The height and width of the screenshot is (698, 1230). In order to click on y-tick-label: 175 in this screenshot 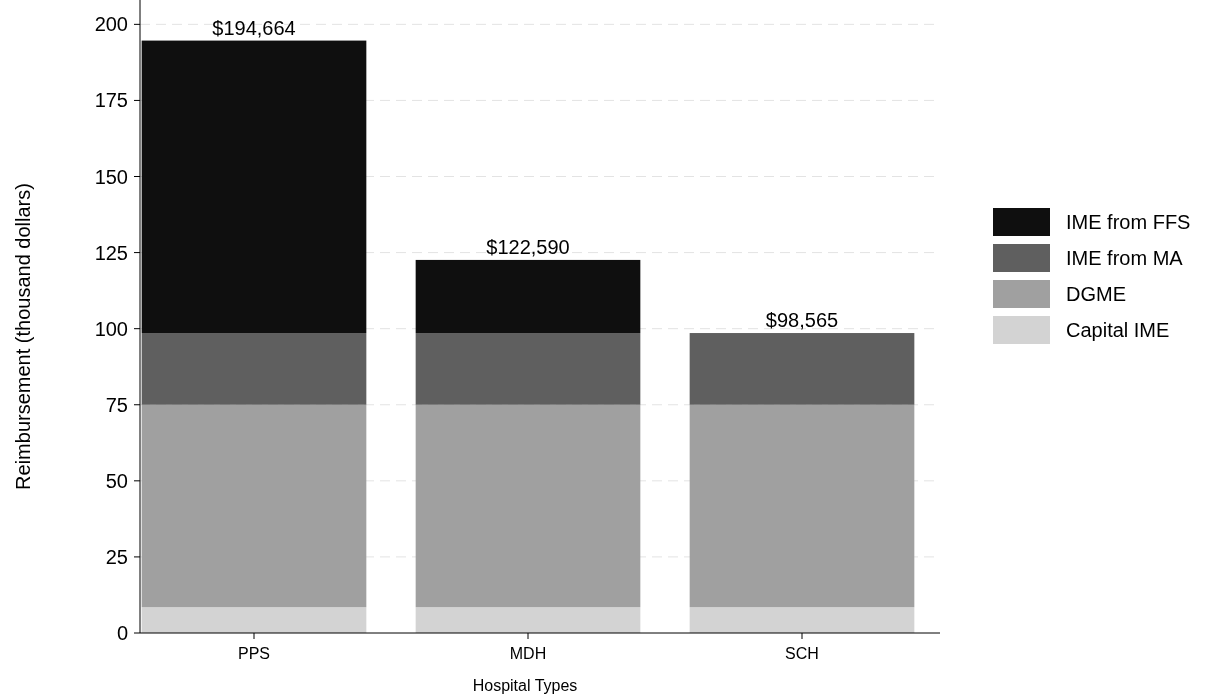, I will do `click(111, 100)`.